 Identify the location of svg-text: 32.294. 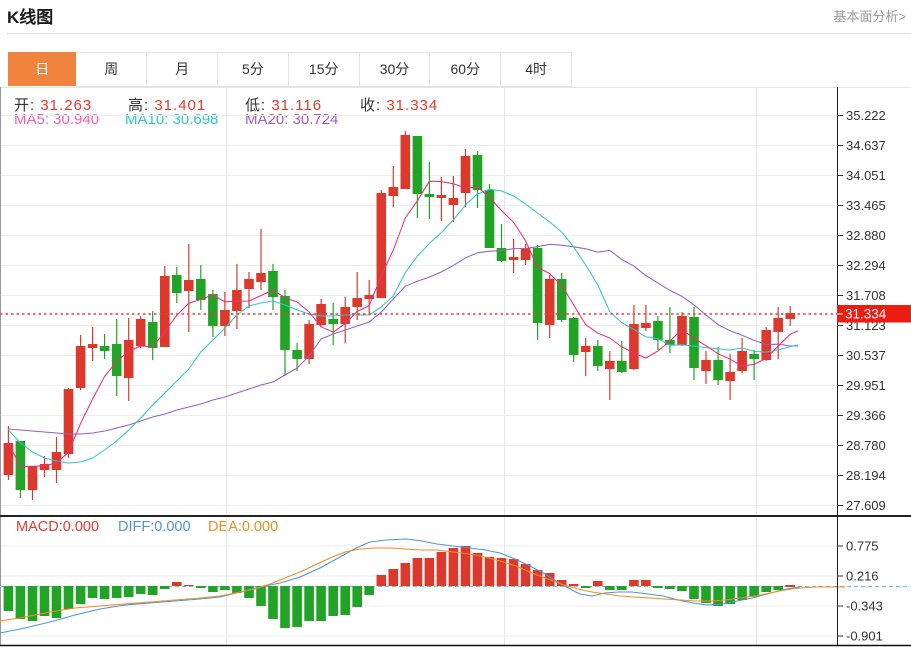
(866, 265).